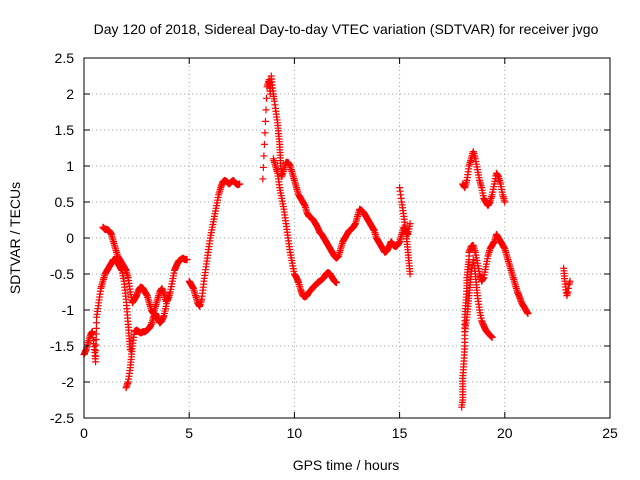 This screenshot has width=640, height=480. Describe the element at coordinates (62, 418) in the screenshot. I see `y-tick-label: -2.5` at that location.